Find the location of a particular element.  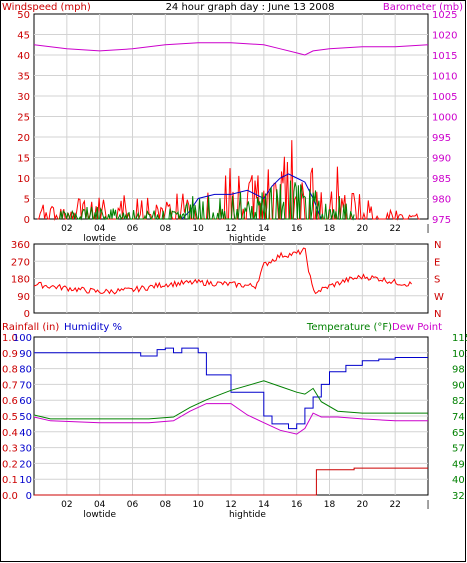

y-tick-label: 10 is located at coordinates (23, 179).